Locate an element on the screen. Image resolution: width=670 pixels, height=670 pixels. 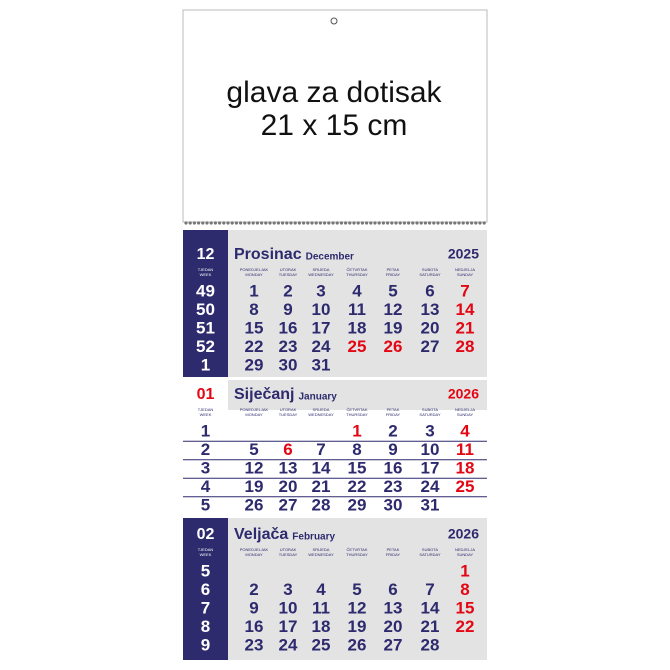
day: 2 is located at coordinates (392, 430).